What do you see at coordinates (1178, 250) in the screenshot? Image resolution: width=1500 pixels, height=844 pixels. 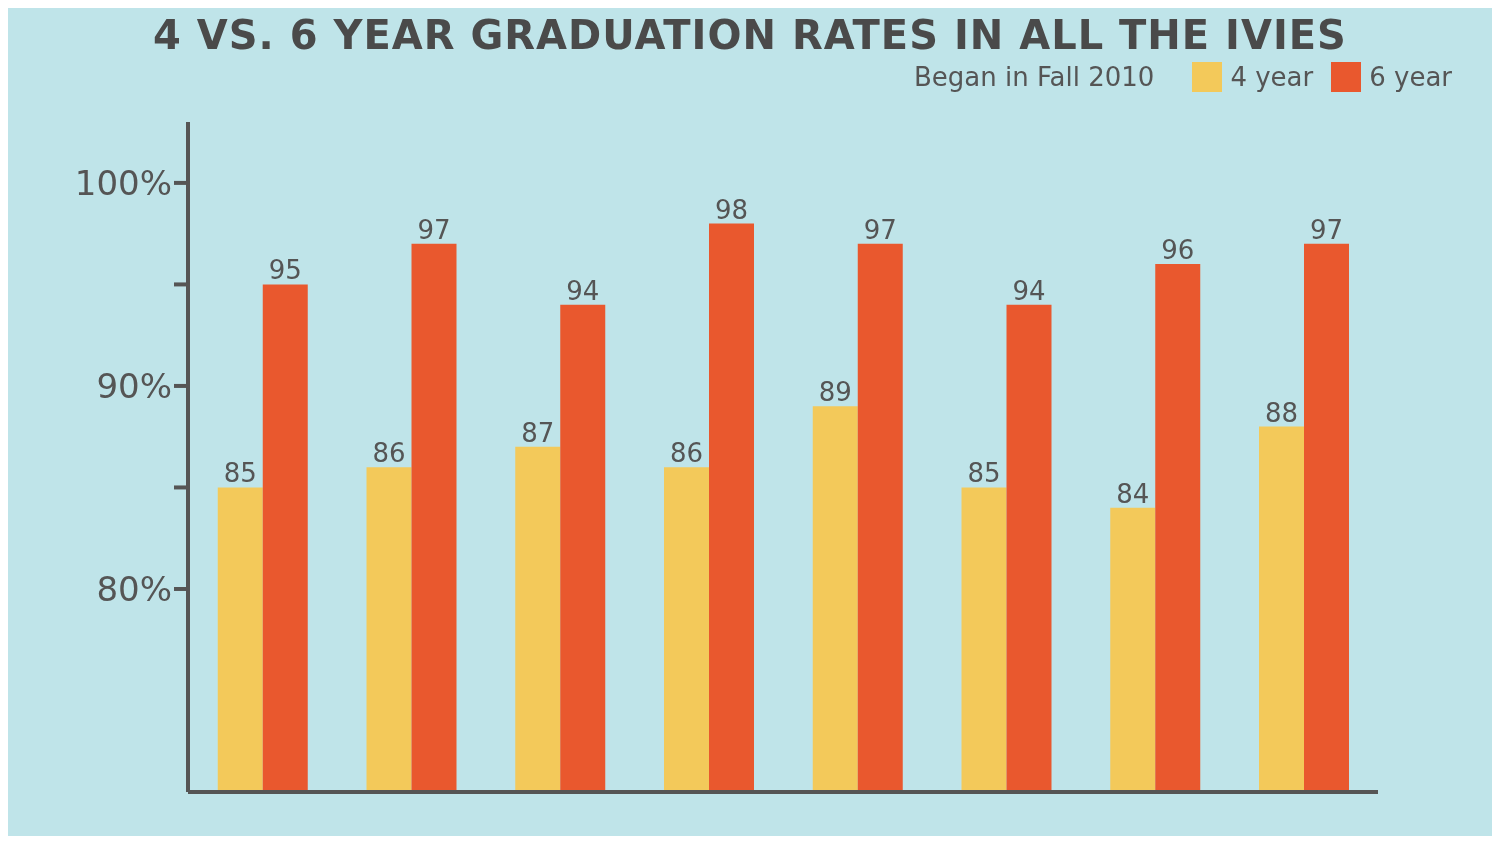 I see `data-label: 96` at bounding box center [1178, 250].